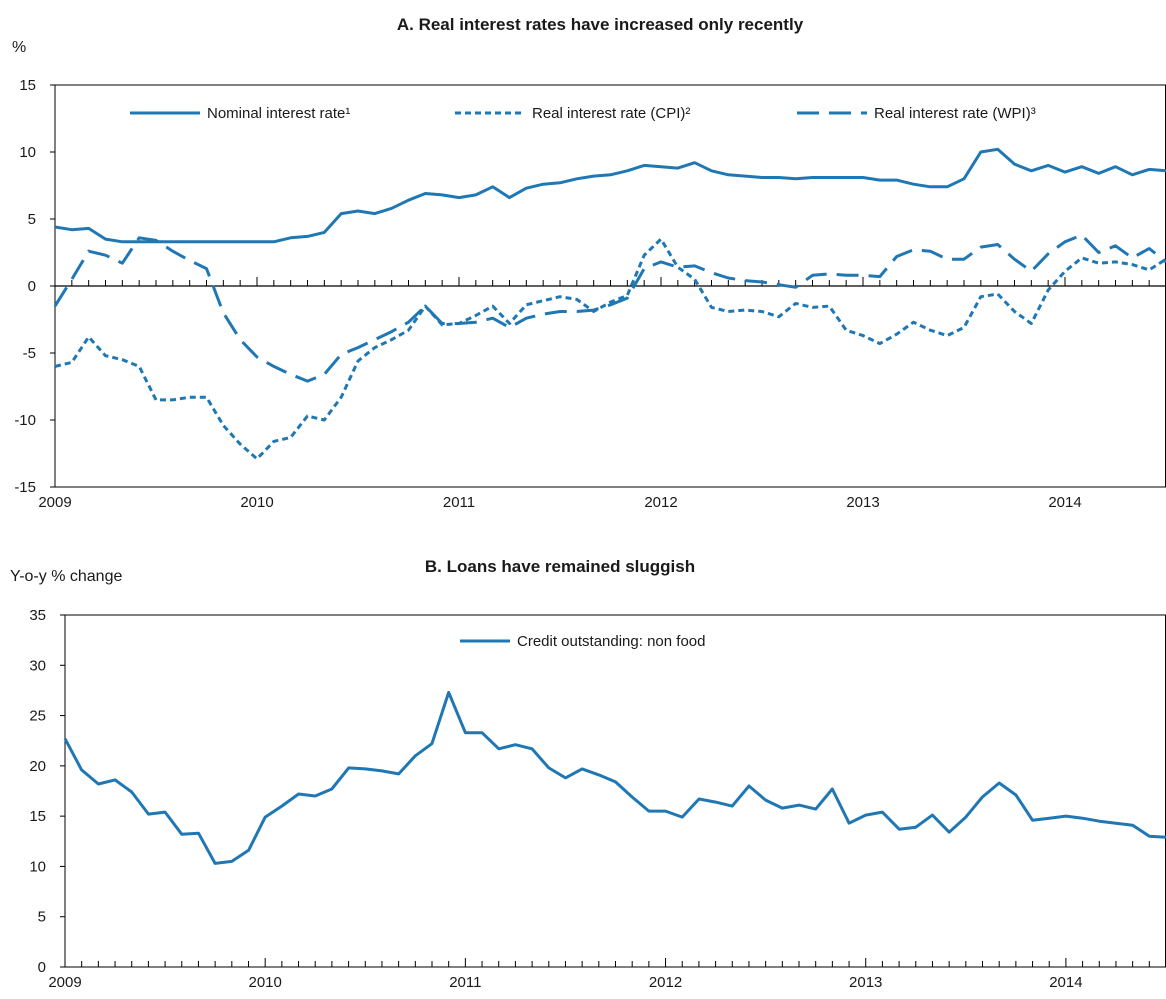 The width and height of the screenshot is (1166, 999). I want to click on panel-b-x-tick-label: 2011, so click(465, 982).